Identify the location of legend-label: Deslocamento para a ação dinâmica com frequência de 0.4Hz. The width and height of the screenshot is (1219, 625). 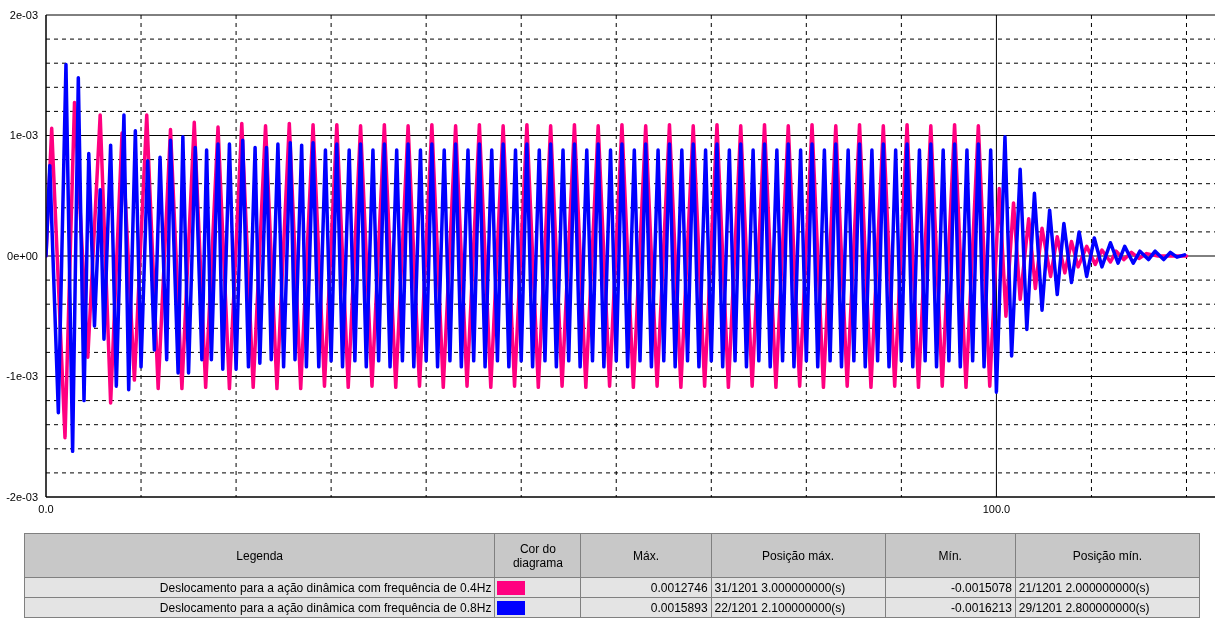
(259, 587).